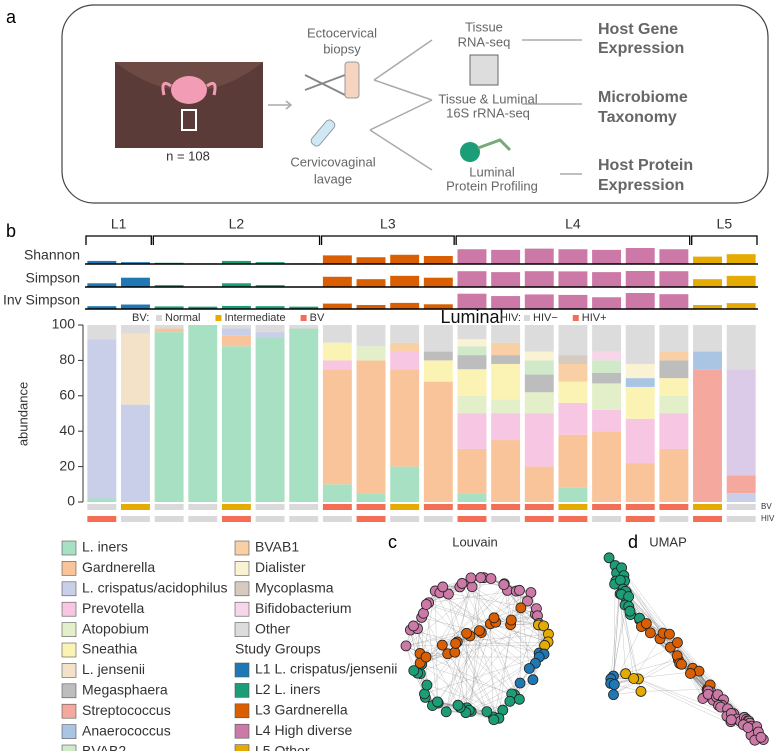 This screenshot has width=777, height=751. Describe the element at coordinates (325, 85) in the screenshot. I see `scissors` at that location.